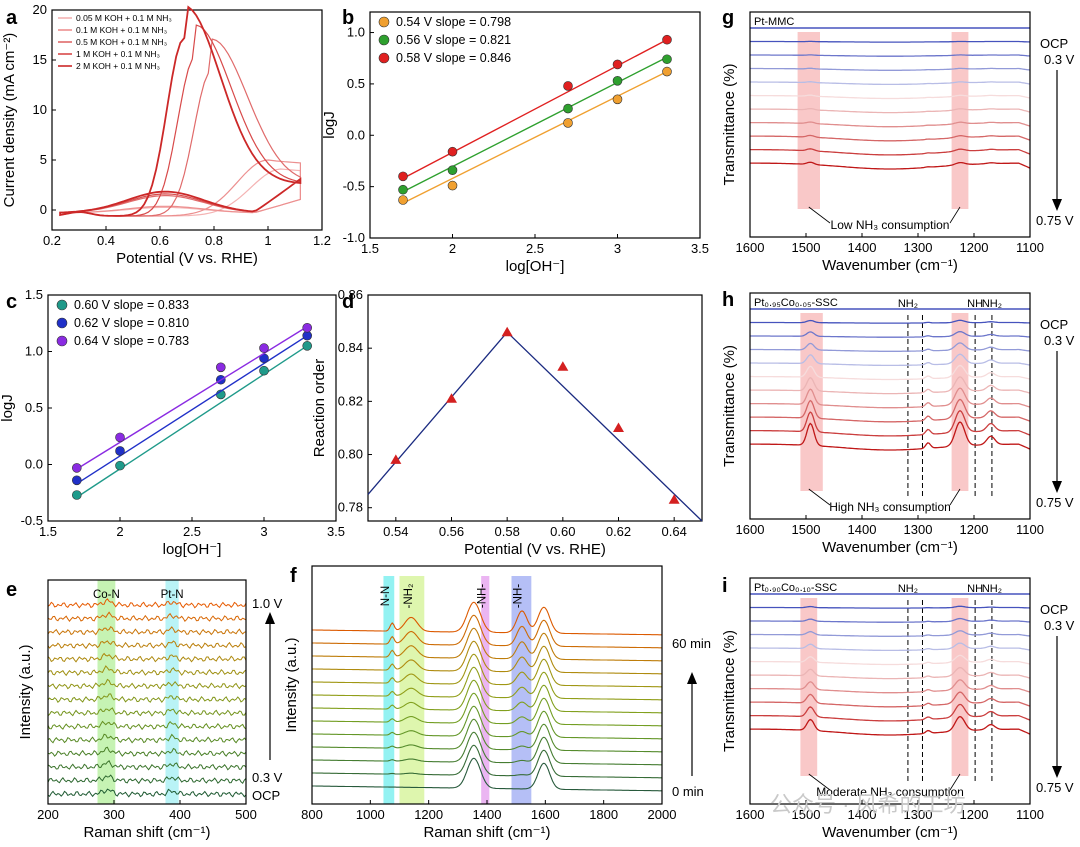  What do you see at coordinates (9, 120) in the screenshot?
I see `y-axis-label: Current density (mA cm⁻²)` at bounding box center [9, 120].